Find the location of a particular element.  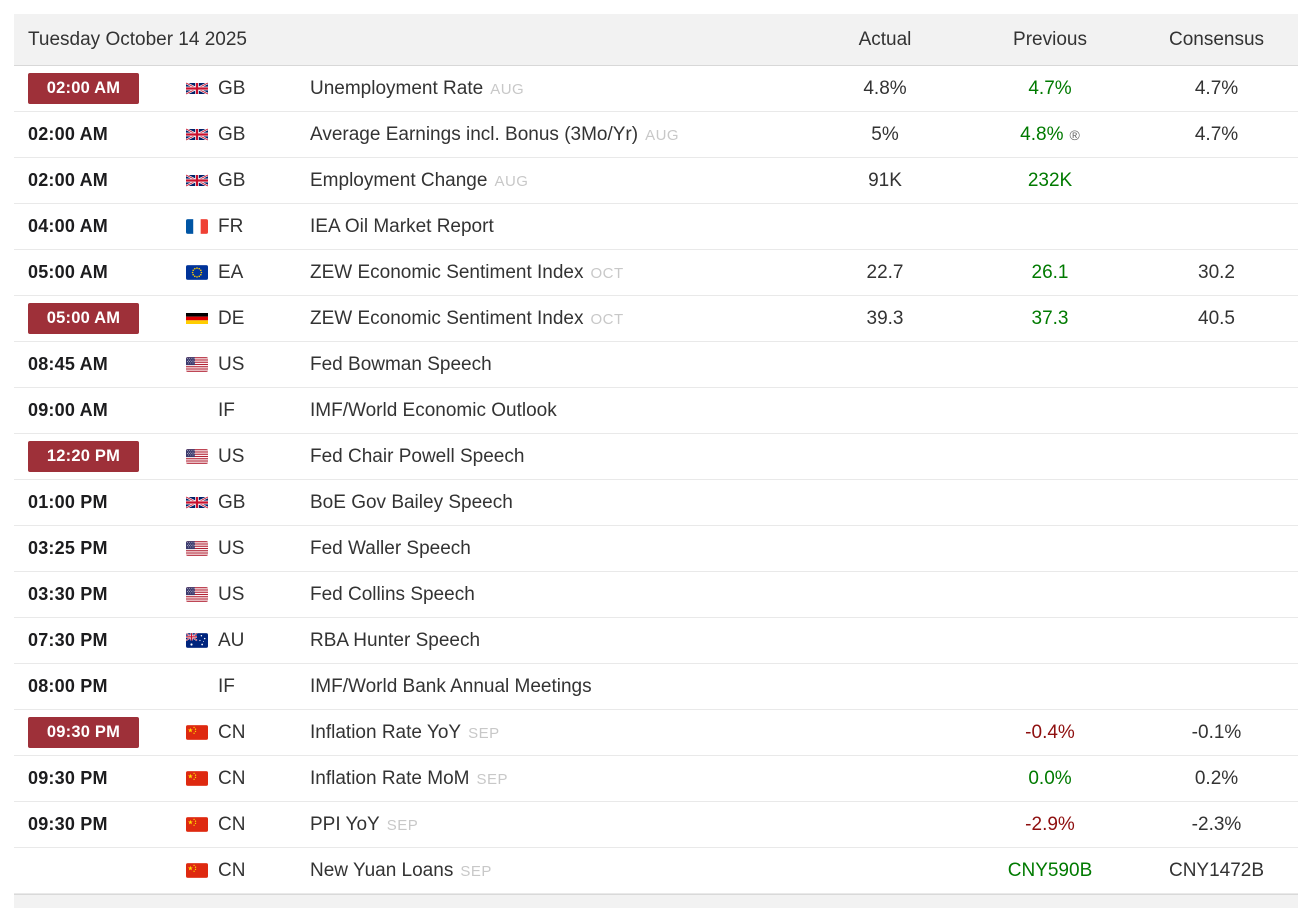

calendar-event-row: 09:00 AM IF IMF/World Economic Outlook is located at coordinates (656, 411).